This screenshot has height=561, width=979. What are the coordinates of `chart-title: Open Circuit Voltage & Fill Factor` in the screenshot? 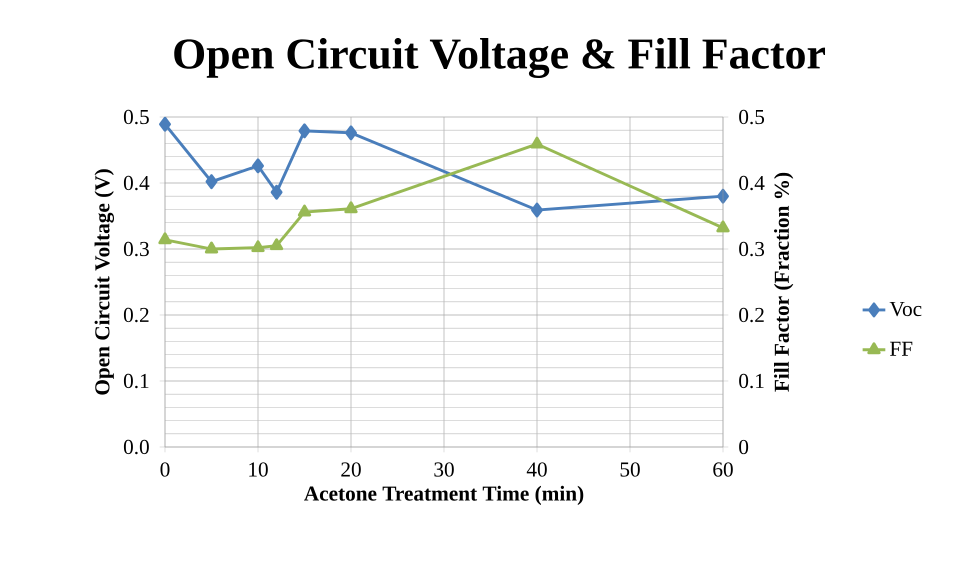 It's located at (500, 58).